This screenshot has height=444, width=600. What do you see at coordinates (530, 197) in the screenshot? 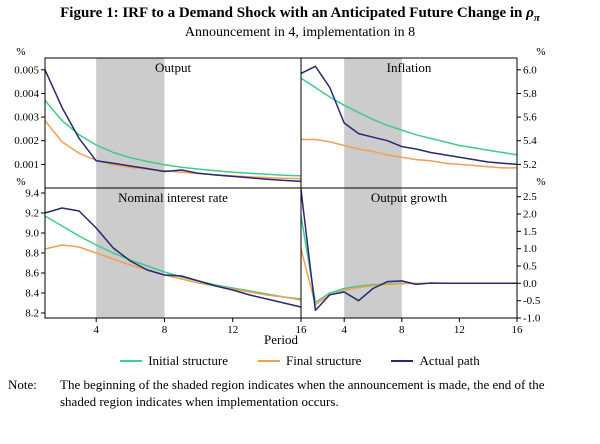
I see `y-tick-label: 2.5` at bounding box center [530, 197].